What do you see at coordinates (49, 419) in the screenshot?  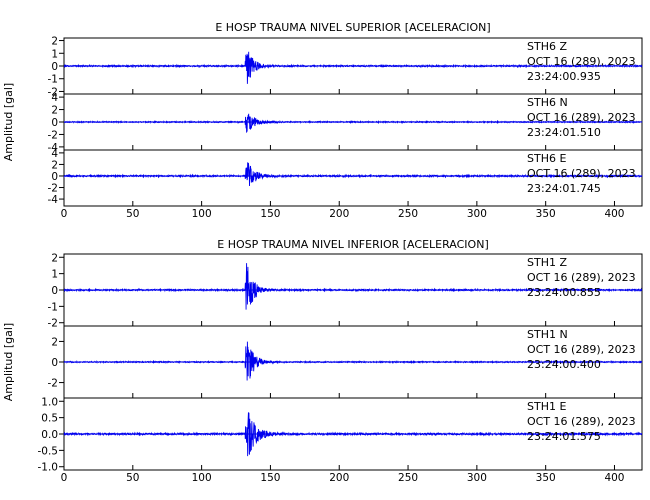 I see `y-tick-label: 0.5` at bounding box center [49, 419].